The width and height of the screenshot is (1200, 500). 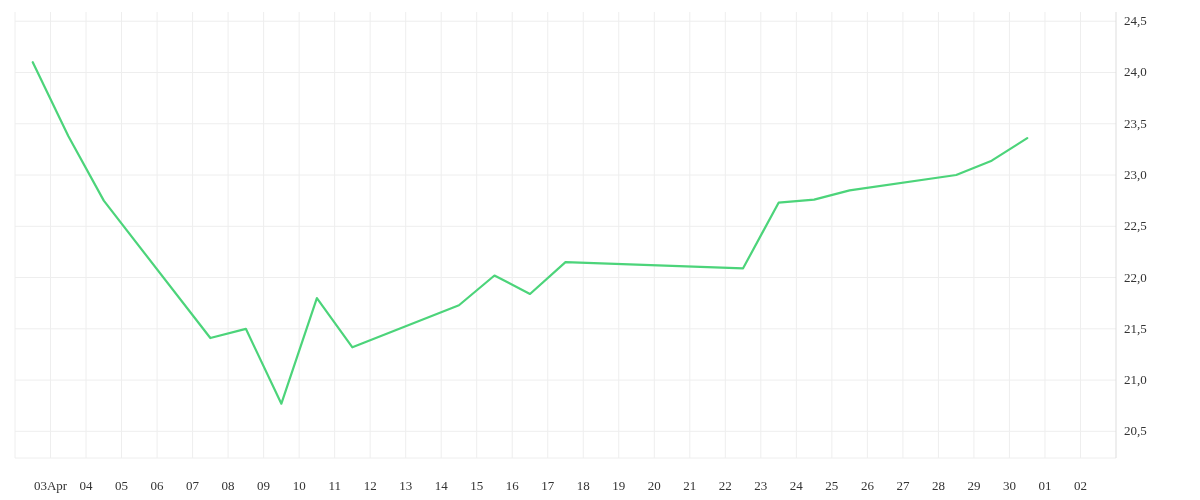 I want to click on x-tick-label: 29, so click(x=974, y=485).